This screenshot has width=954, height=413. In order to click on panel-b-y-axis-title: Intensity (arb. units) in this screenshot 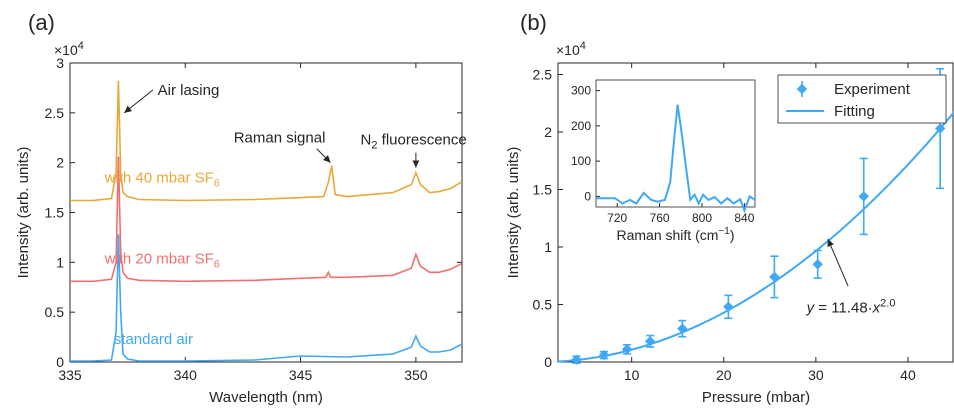, I will do `click(513, 213)`.